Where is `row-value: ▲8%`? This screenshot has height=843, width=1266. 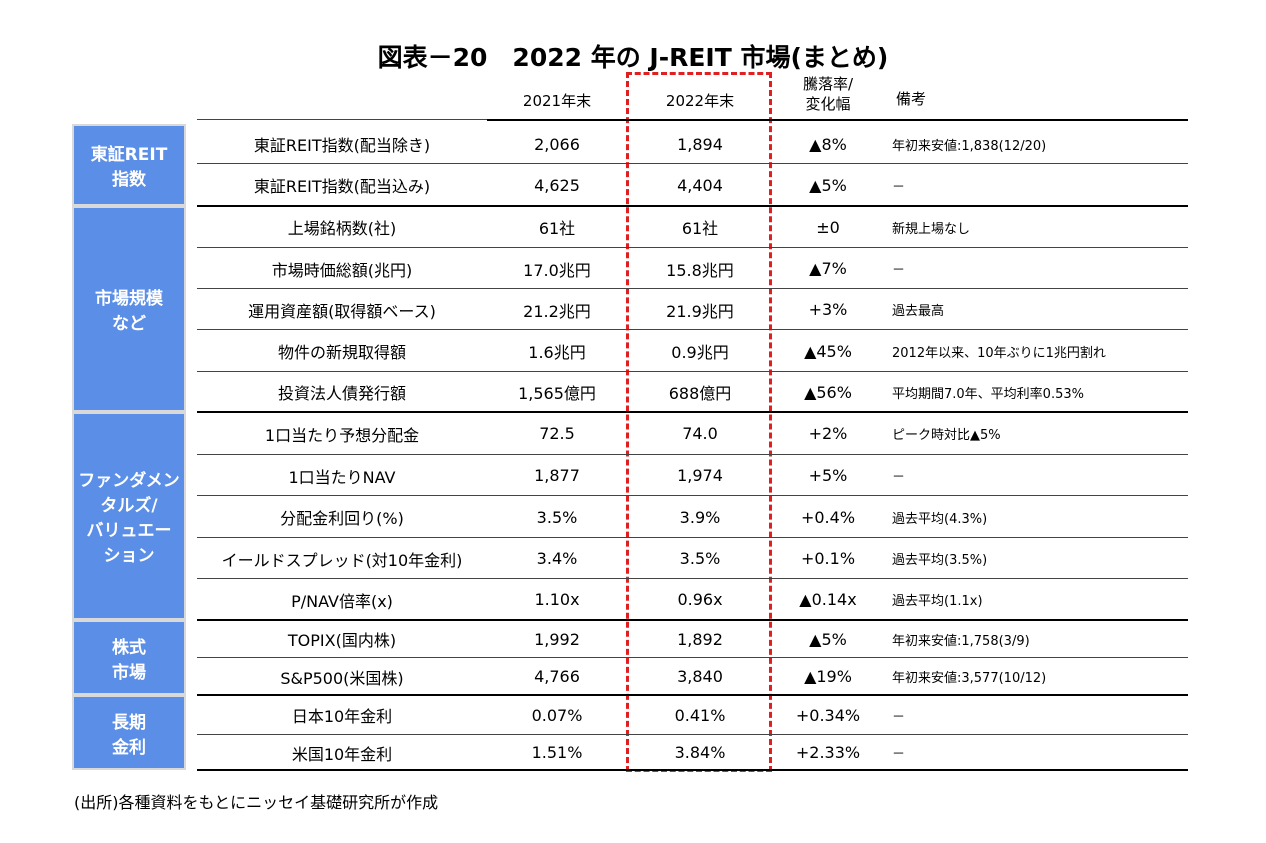
row-value: ▲8% is located at coordinates (828, 144).